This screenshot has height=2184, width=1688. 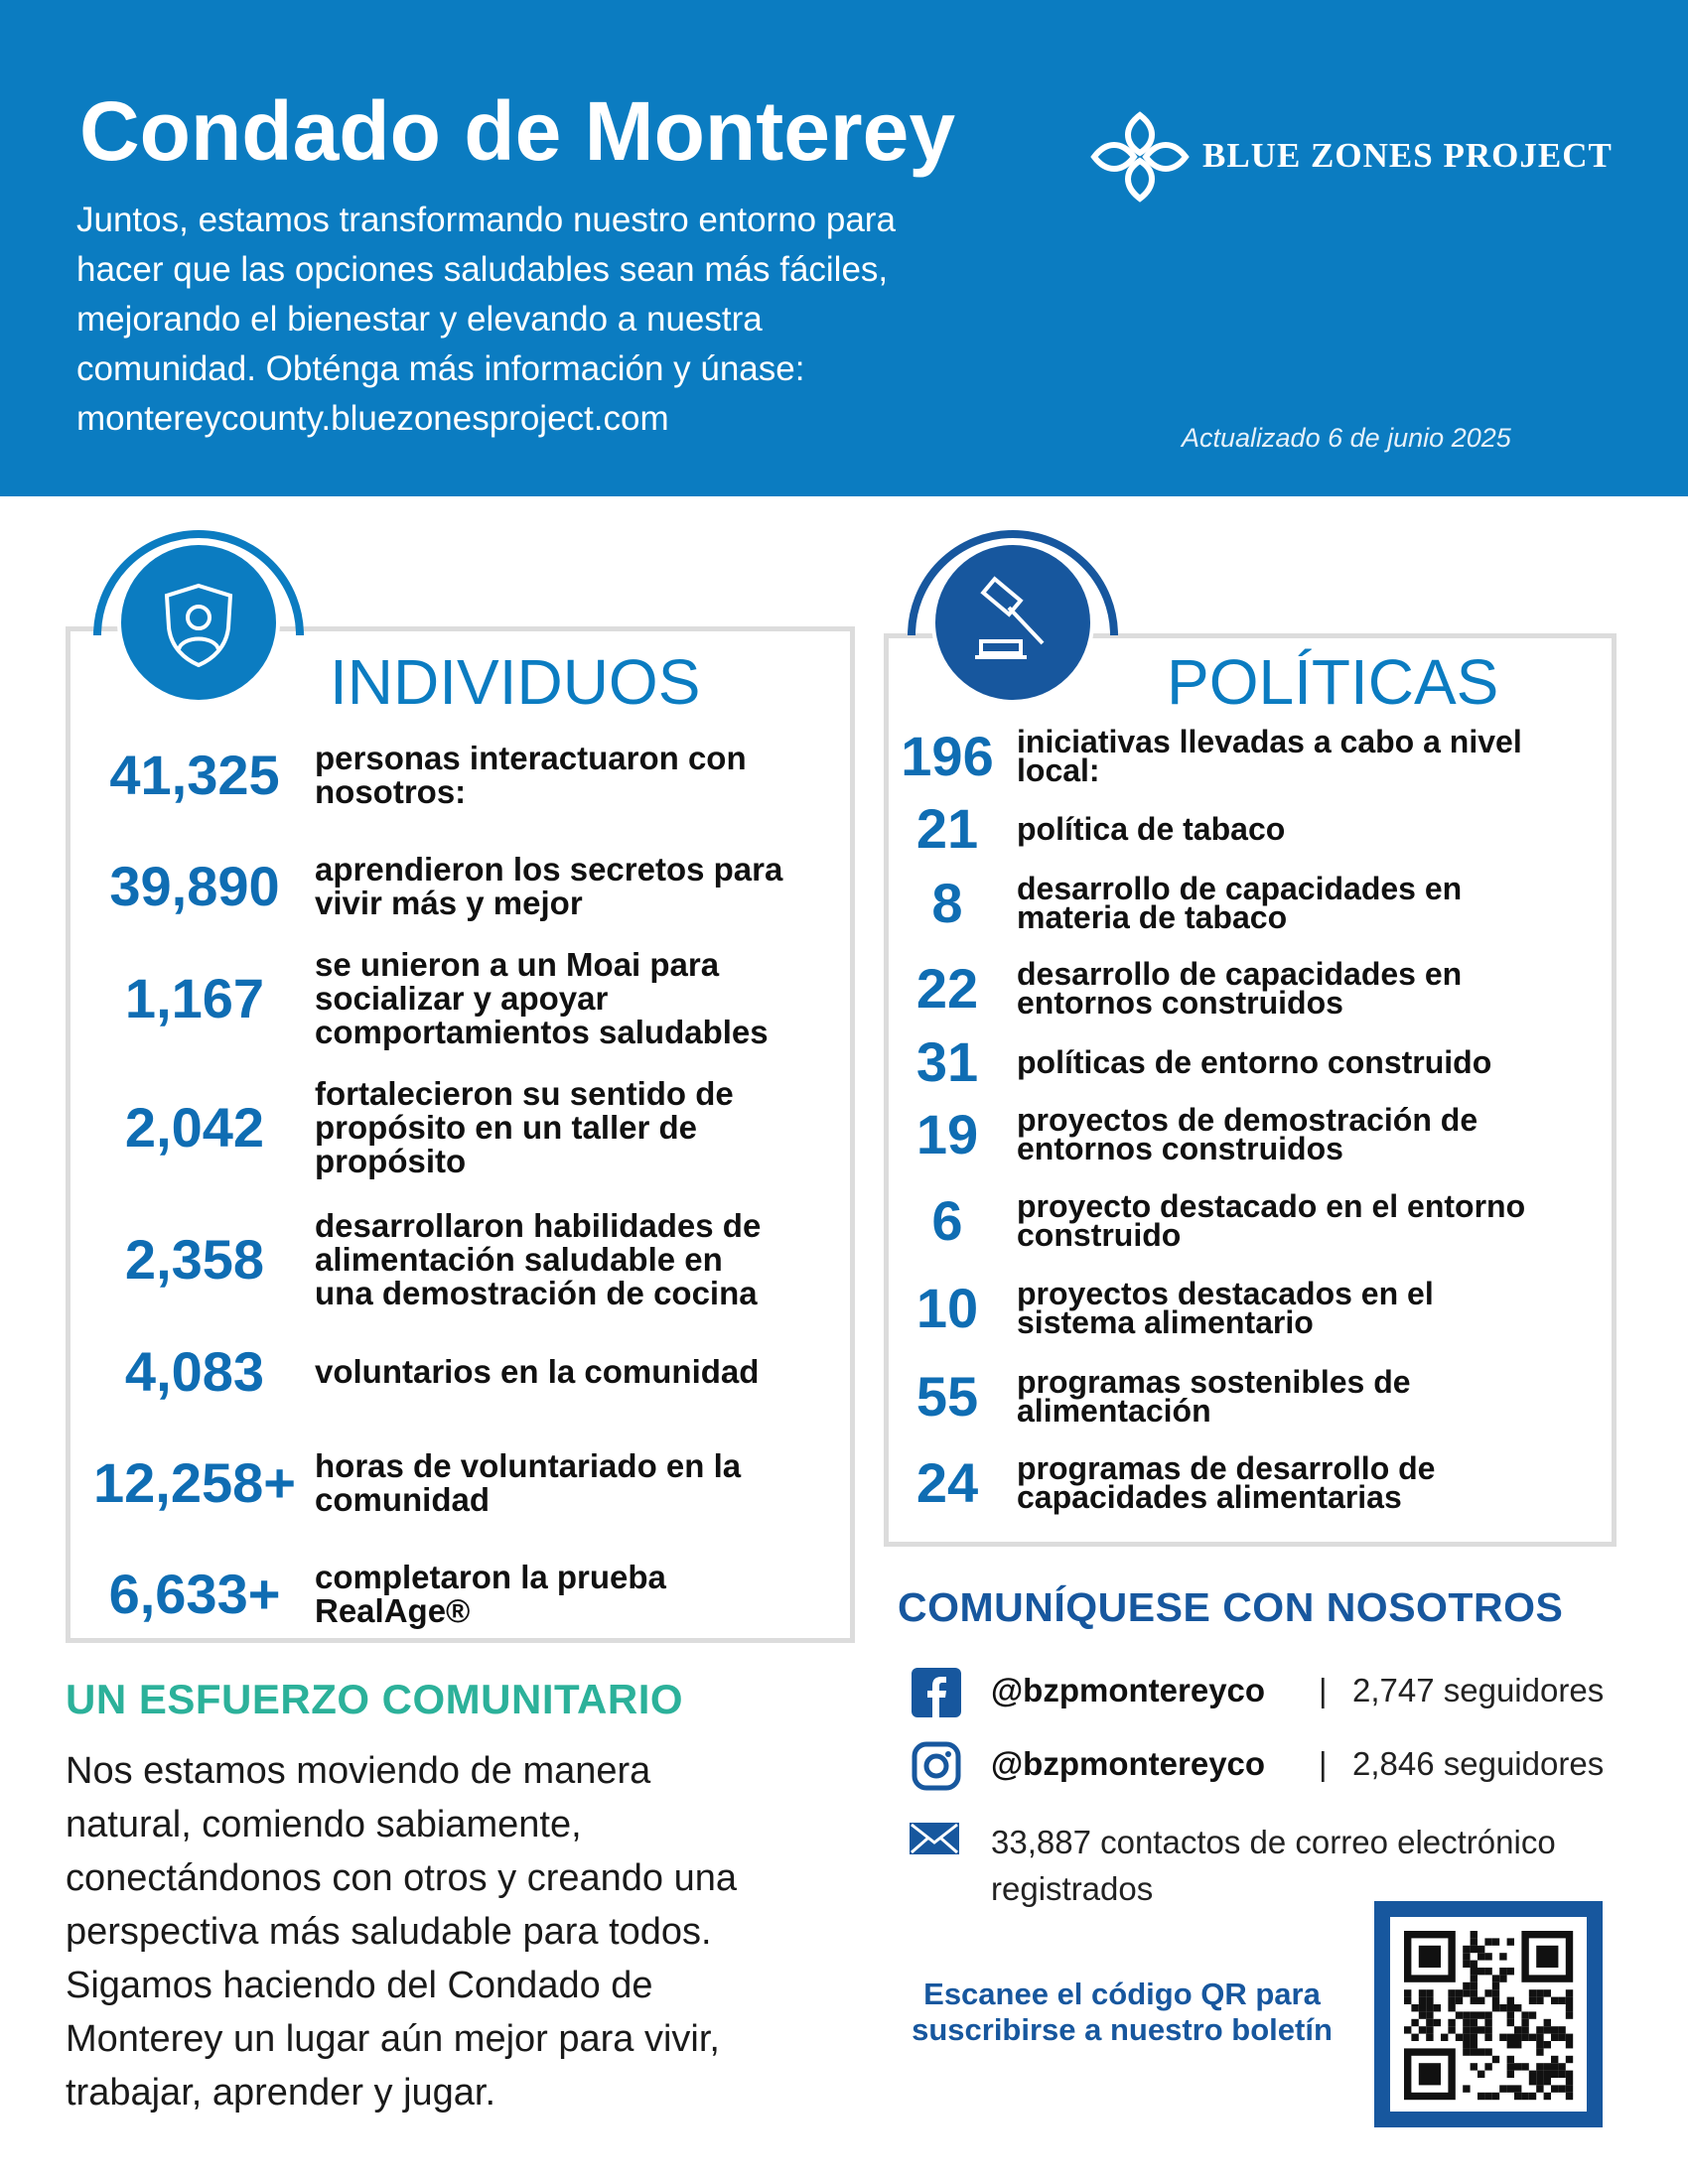 What do you see at coordinates (1488, 2014) in the screenshot?
I see `qr-code` at bounding box center [1488, 2014].